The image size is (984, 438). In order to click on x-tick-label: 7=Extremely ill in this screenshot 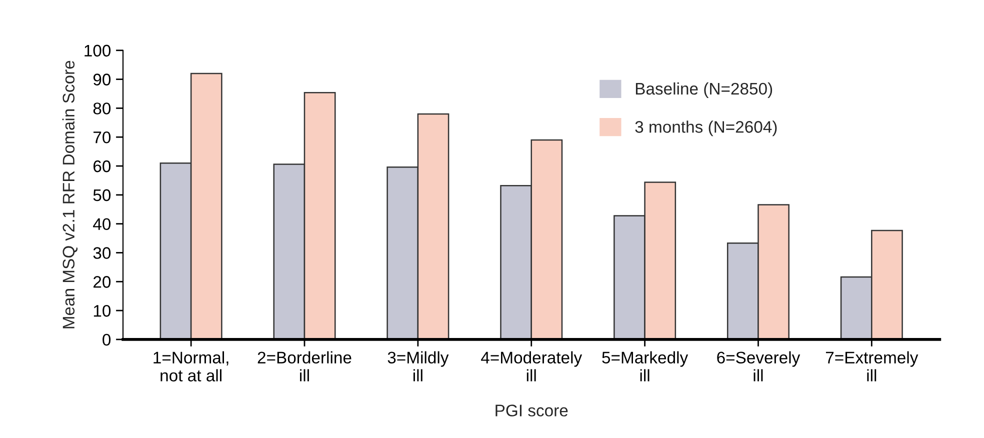, I will do `click(872, 366)`.